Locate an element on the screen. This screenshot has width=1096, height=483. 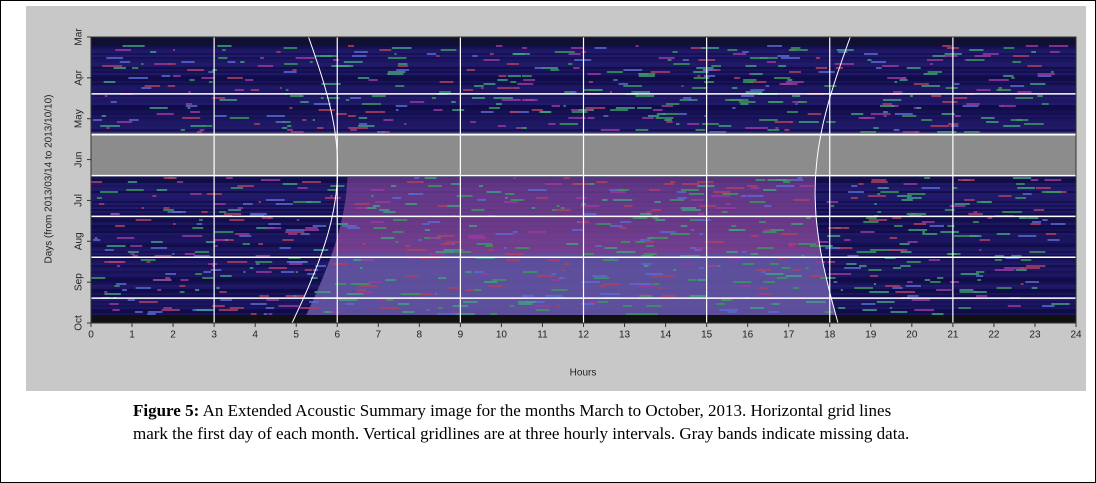
x-tick-label: 13 is located at coordinates (625, 335).